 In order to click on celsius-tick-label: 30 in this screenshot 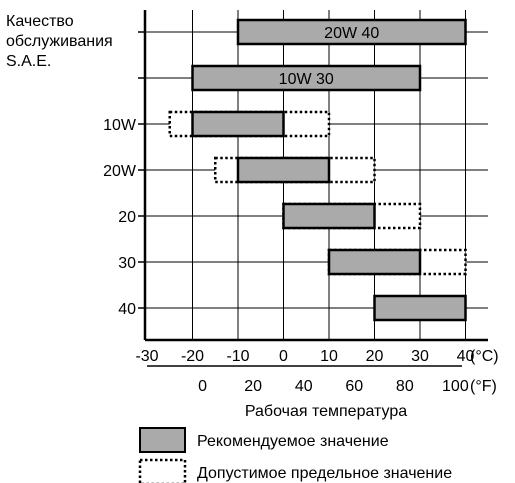, I will do `click(420, 356)`.